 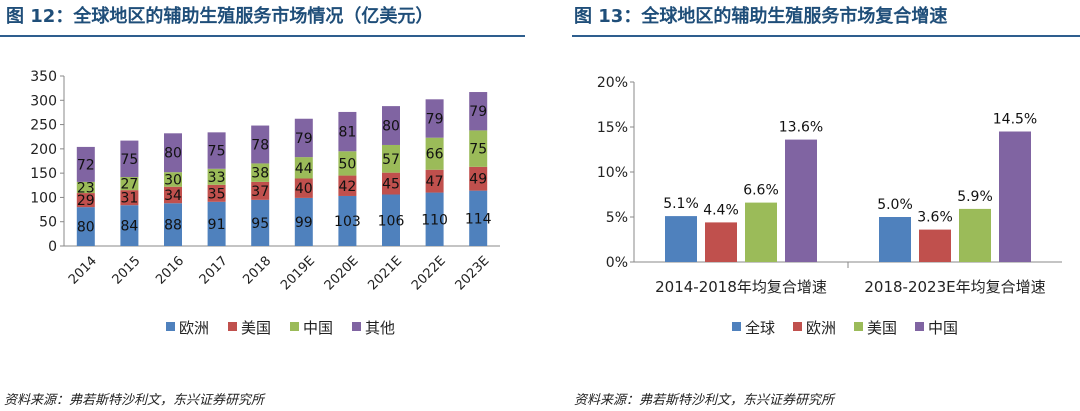 I want to click on grouped-bar-data-label: 5.9%, so click(x=975, y=197).